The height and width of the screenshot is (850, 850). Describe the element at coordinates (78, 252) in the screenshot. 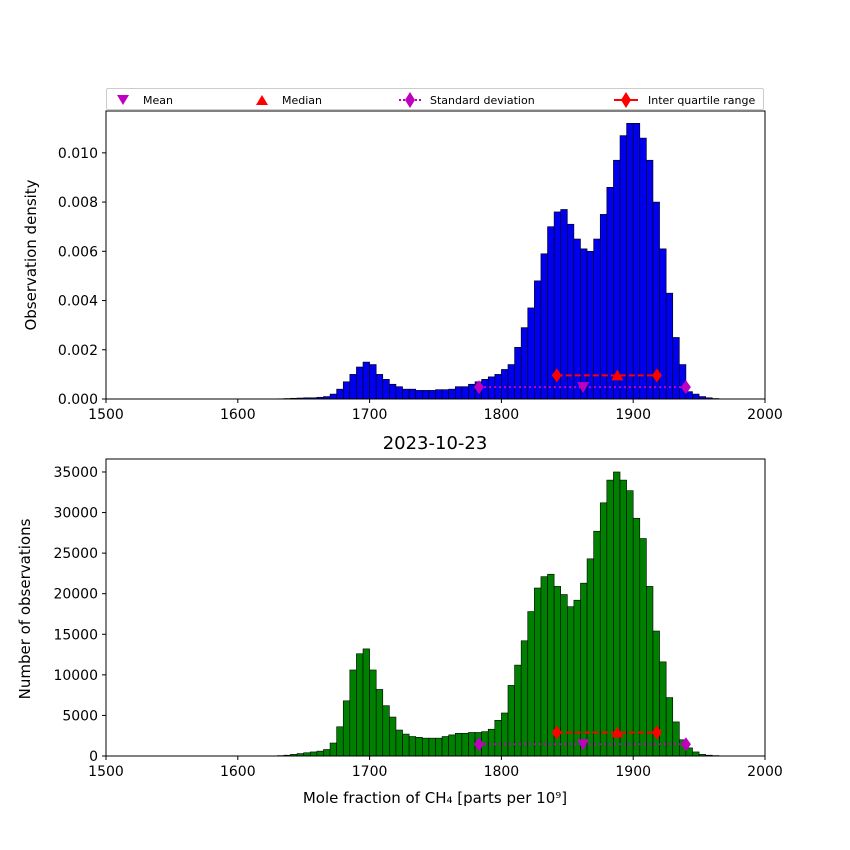

I see `y-tick-label: 0.006` at that location.